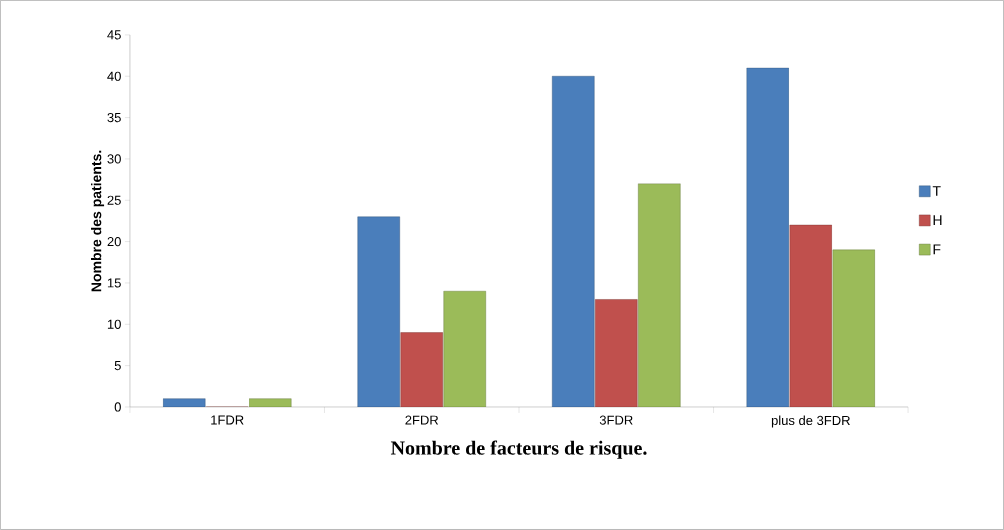  Describe the element at coordinates (114, 118) in the screenshot. I see `y-tick-label: 35` at that location.